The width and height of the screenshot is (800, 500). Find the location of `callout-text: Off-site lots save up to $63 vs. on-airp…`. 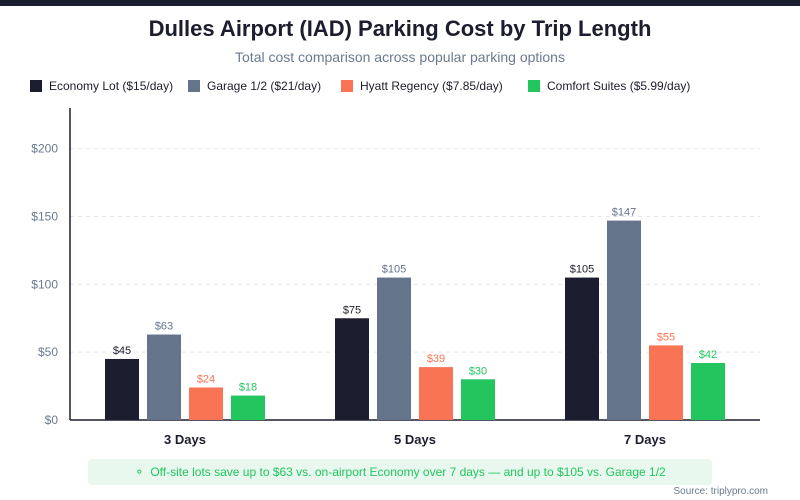

callout-text: Off-site lots save up to $63 vs. on-airp… is located at coordinates (408, 472).